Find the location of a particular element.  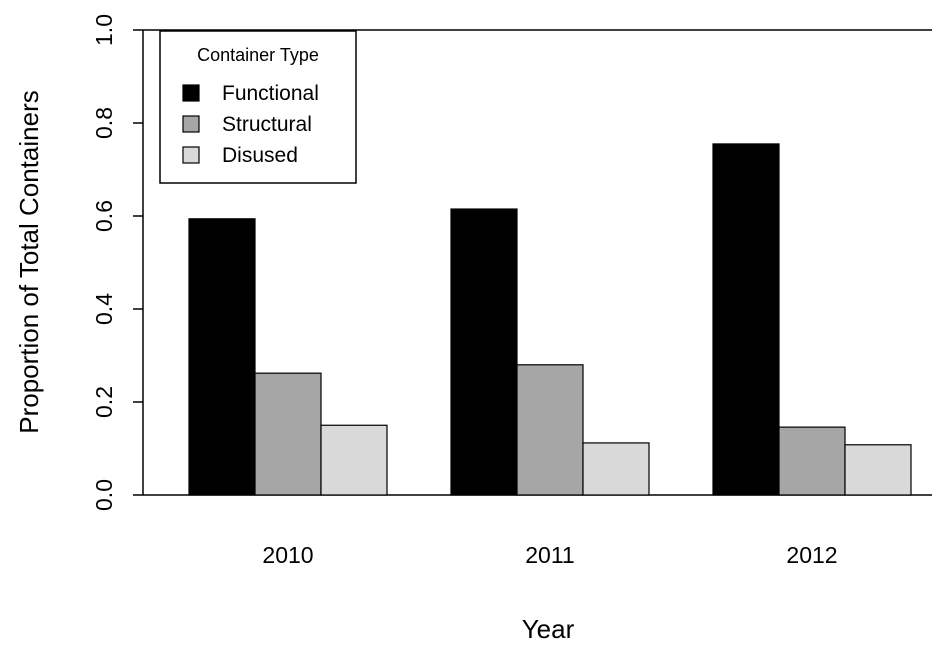

legend-swatch-functional is located at coordinates (191, 93).